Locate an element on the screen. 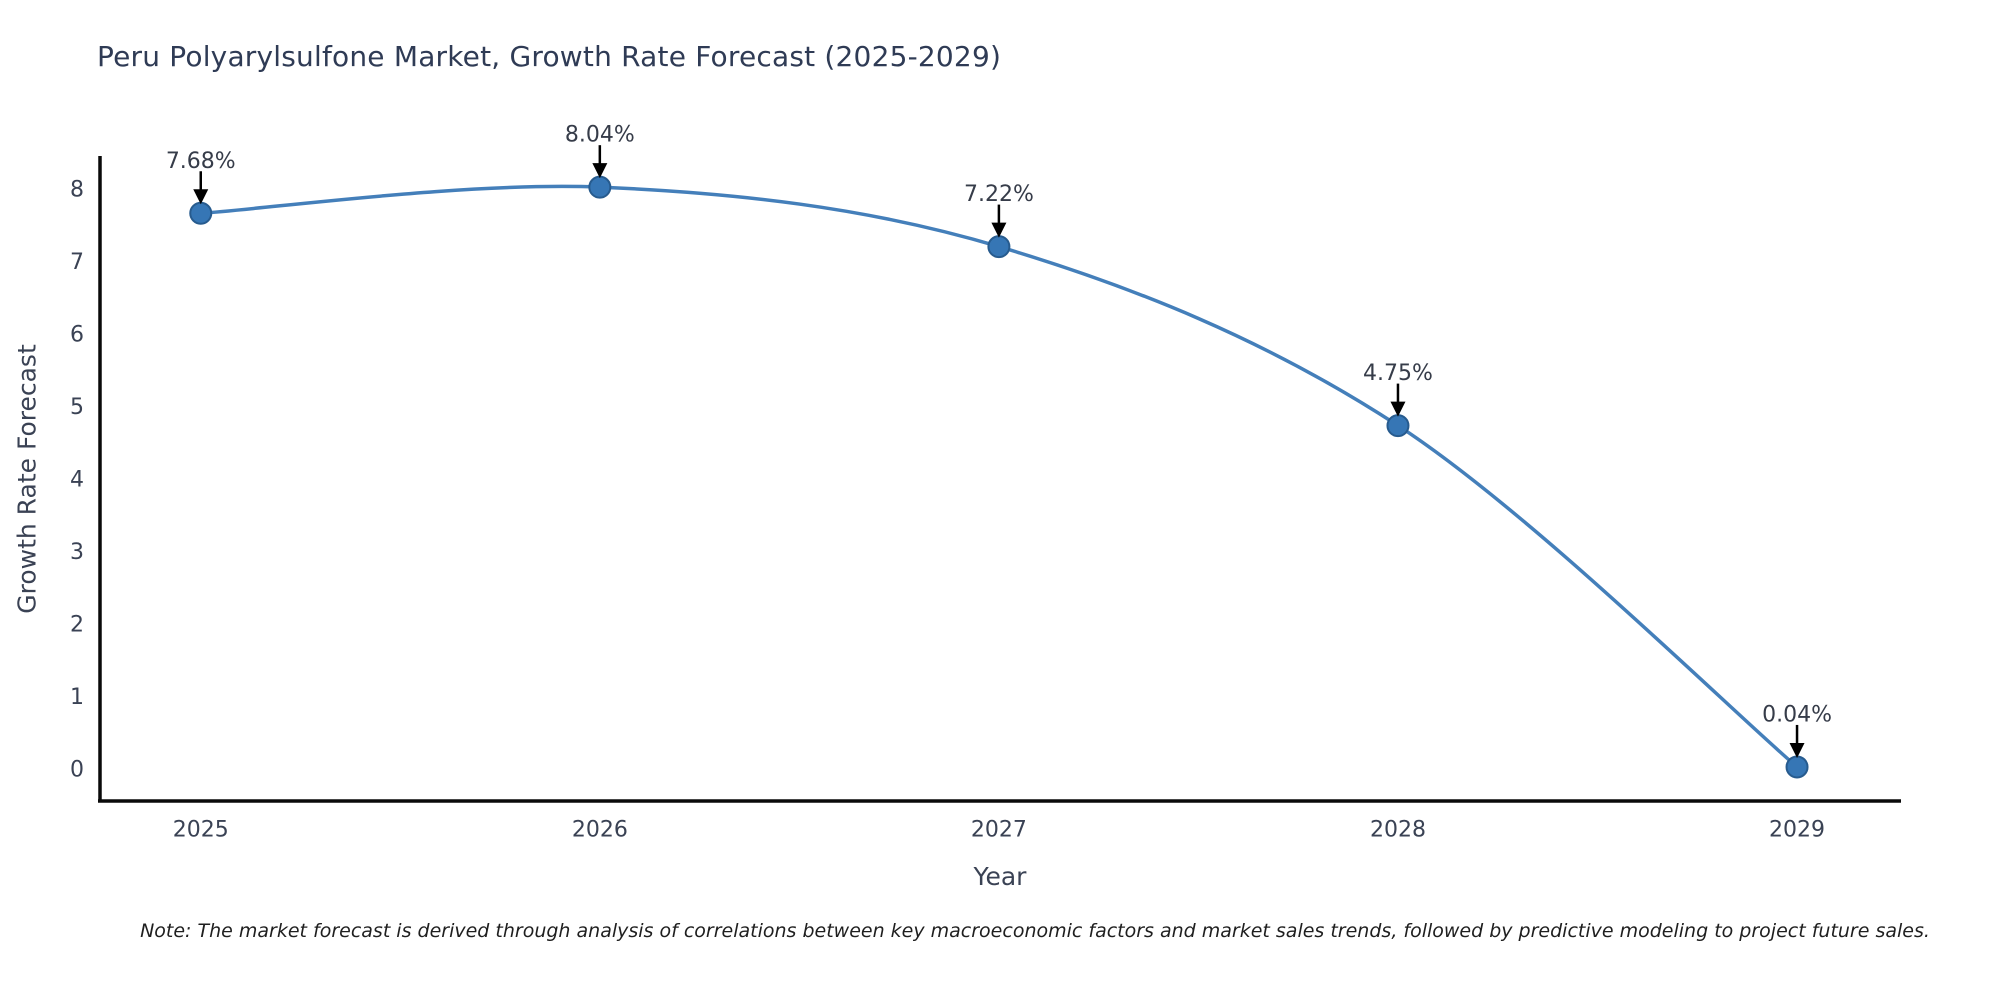  y-tick-label: 7 is located at coordinates (77, 262).